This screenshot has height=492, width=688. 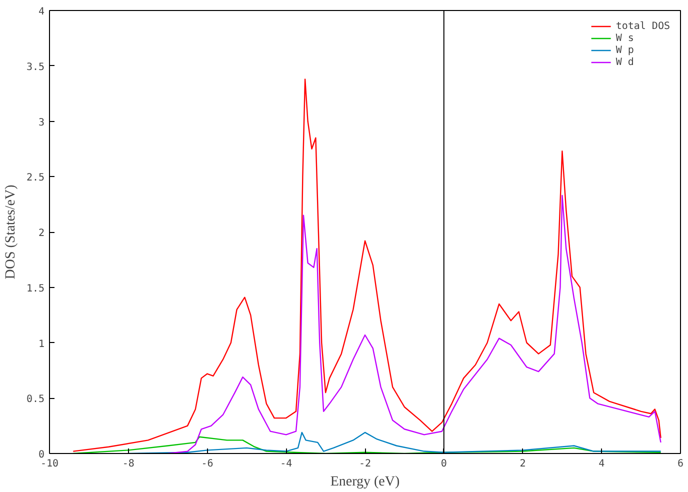 What do you see at coordinates (601, 464) in the screenshot?
I see `x-tick-label: 4` at bounding box center [601, 464].